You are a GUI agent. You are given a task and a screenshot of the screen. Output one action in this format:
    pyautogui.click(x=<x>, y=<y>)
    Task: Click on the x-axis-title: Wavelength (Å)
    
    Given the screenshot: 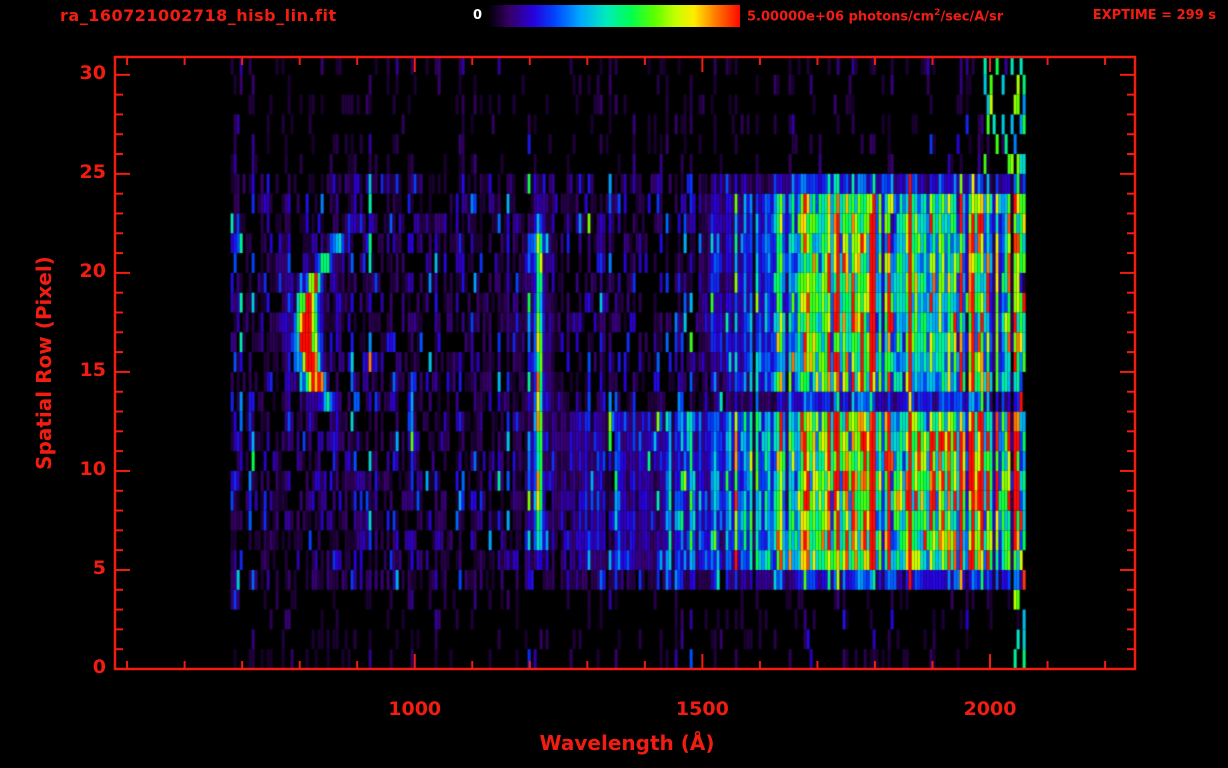 What is the action you would take?
    pyautogui.click(x=627, y=743)
    